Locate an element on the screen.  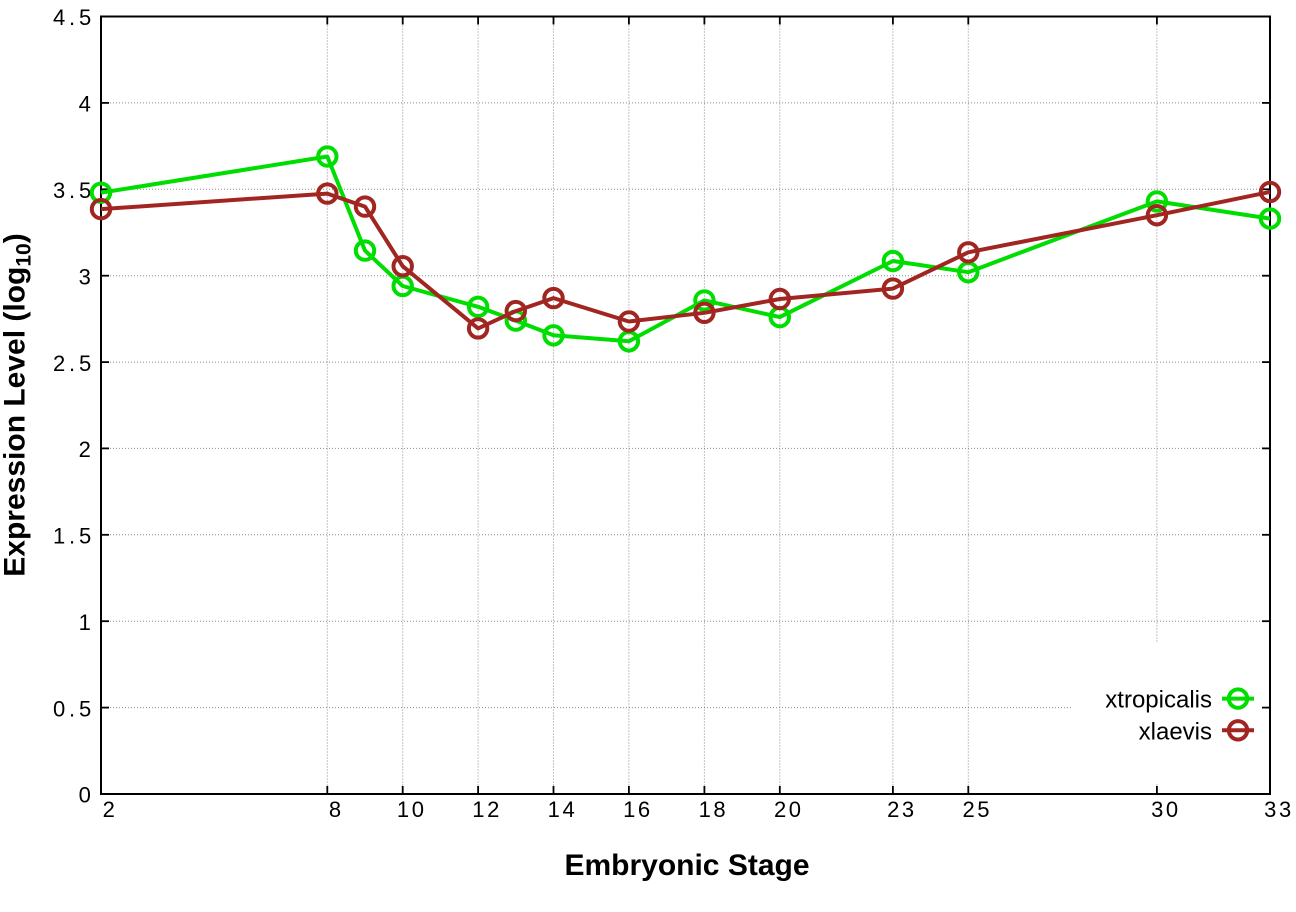
svg-text: 3 is located at coordinates (86, 276).